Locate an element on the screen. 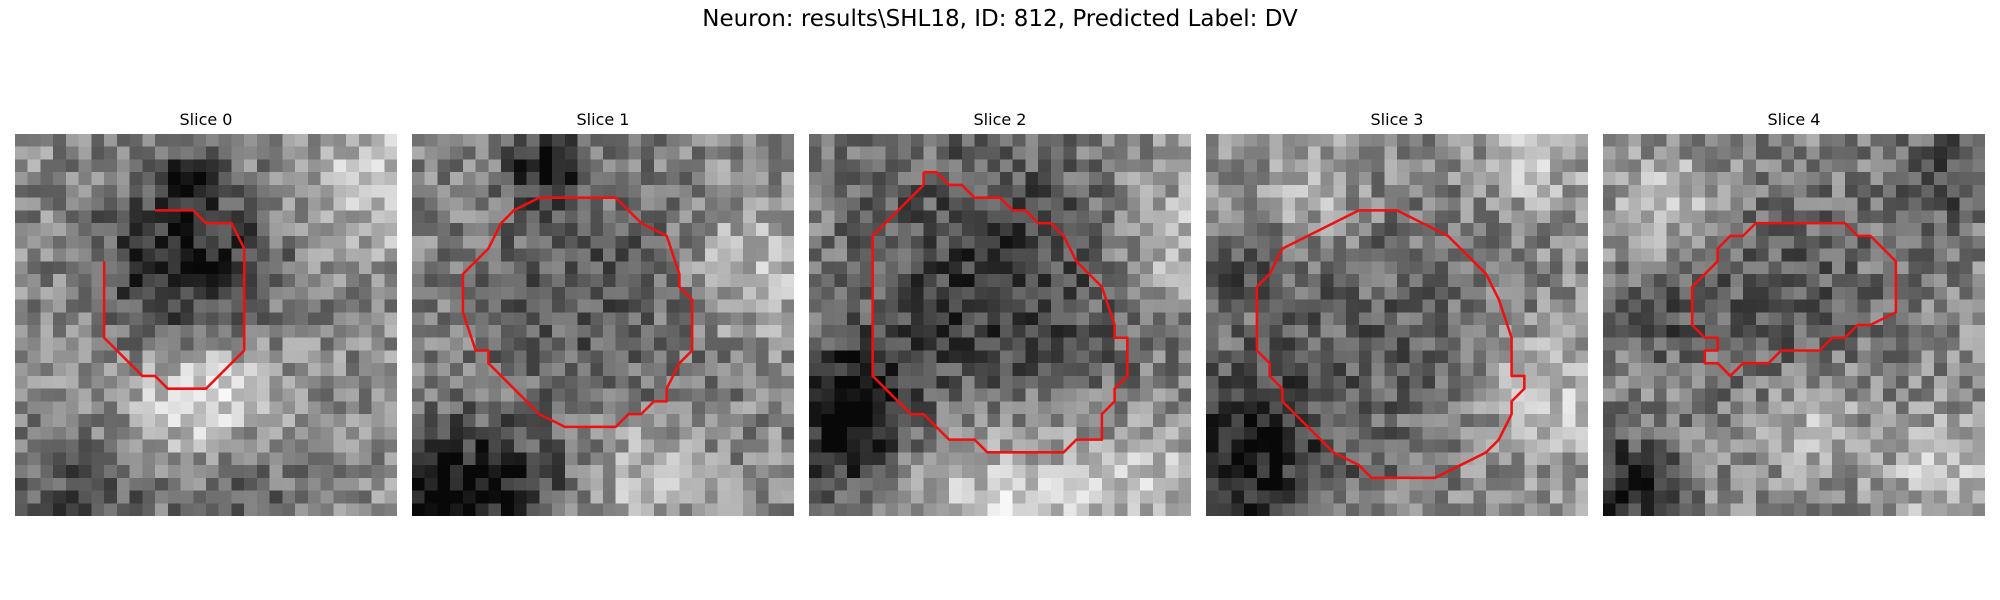 This screenshot has width=2000, height=600. slice-0-image is located at coordinates (206, 325).